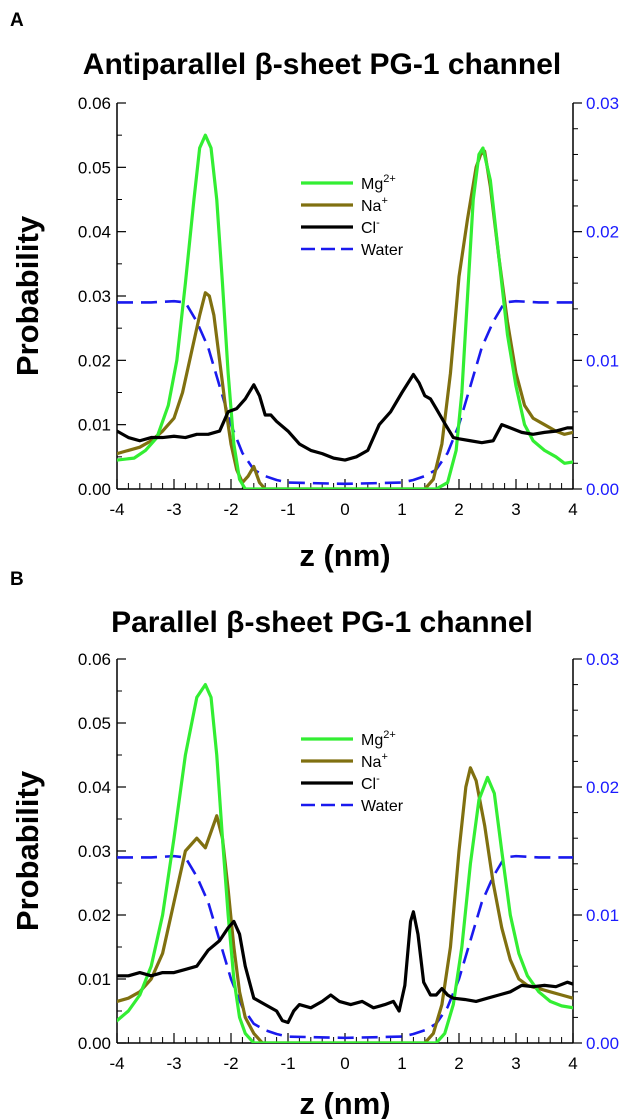 This screenshot has width=642, height=1119. I want to click on panel-letter: A, so click(17, 20).